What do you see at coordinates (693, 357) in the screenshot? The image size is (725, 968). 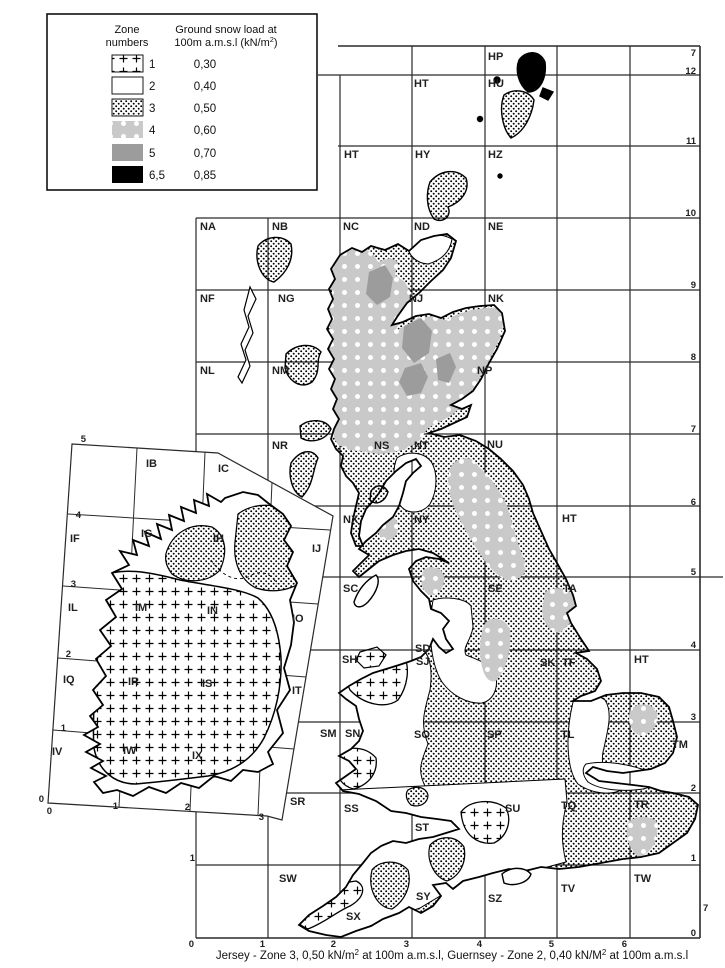 I see `number-label: 8` at bounding box center [693, 357].